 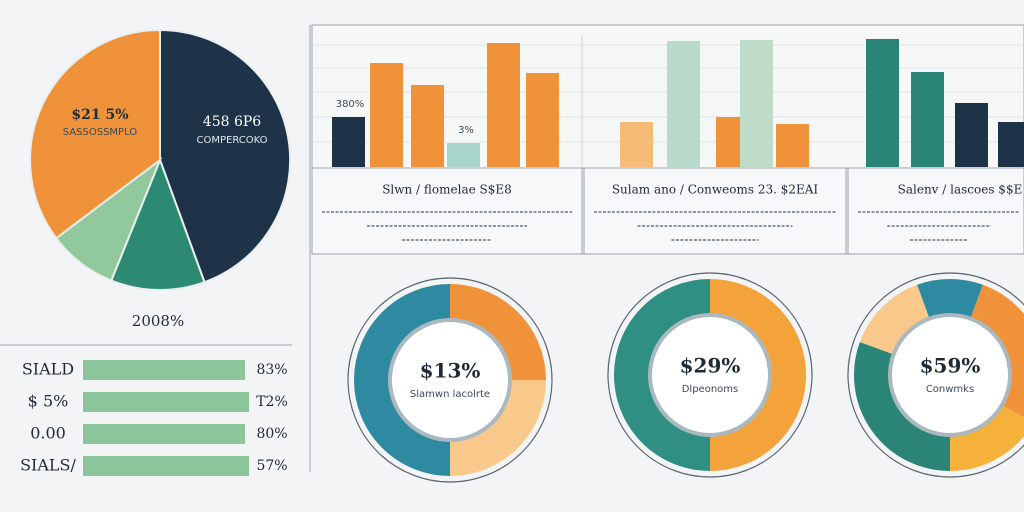 What do you see at coordinates (710, 389) in the screenshot?
I see `donut-label: Dlpeonoms` at bounding box center [710, 389].